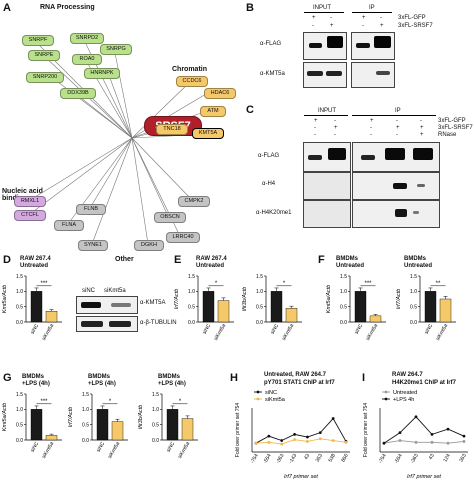 Image resolution: width=474 pixels, height=480 pixels. I want to click on c-blot-h4k20me1-label: α-H4K20me1, so click(274, 213).